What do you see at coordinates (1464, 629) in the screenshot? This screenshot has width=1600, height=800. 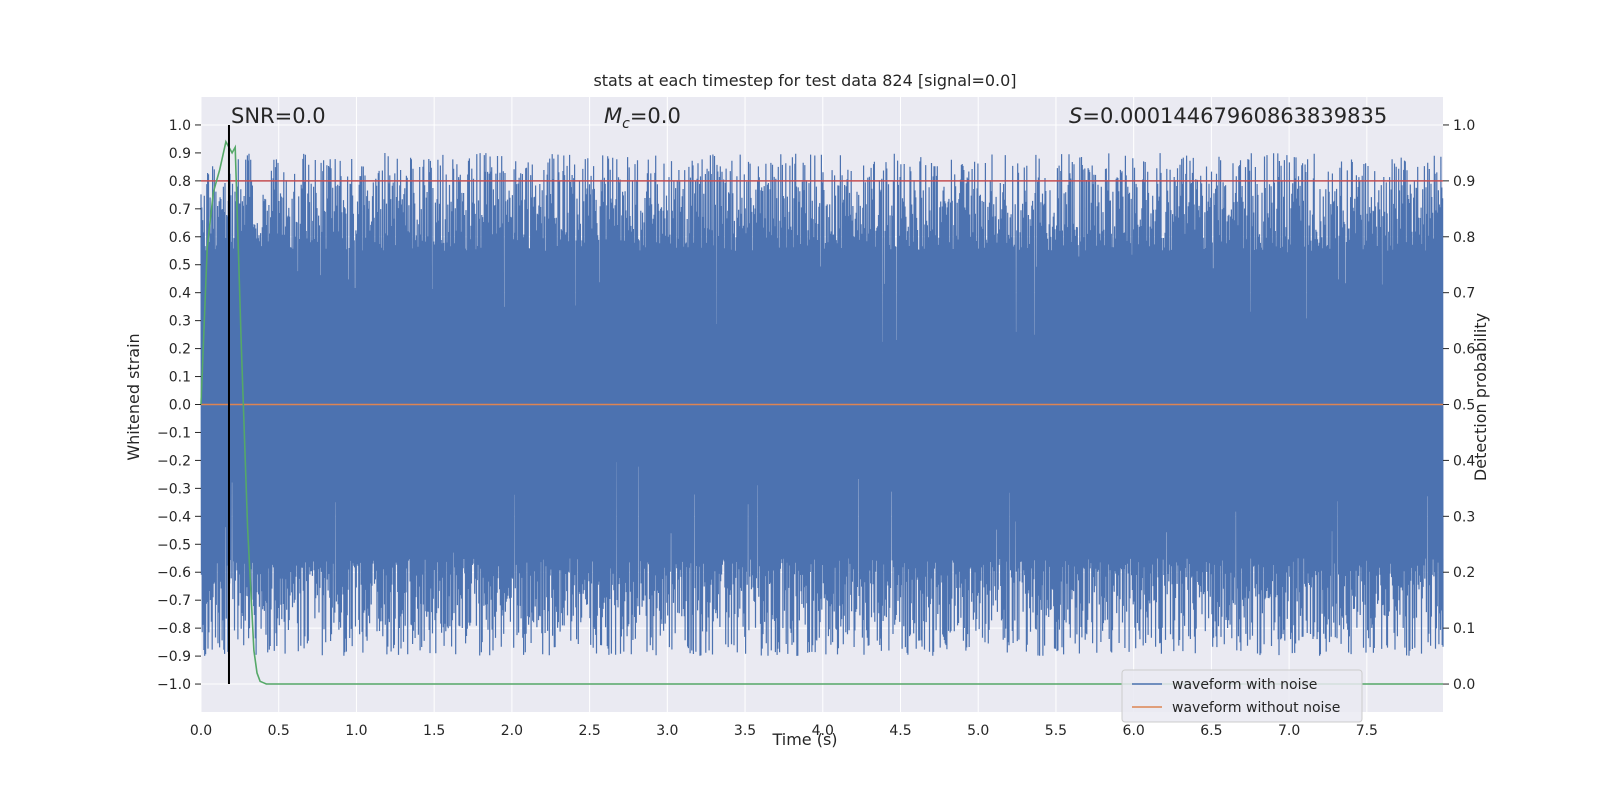 I see `y2-tick-label: 0.1` at bounding box center [1464, 629].